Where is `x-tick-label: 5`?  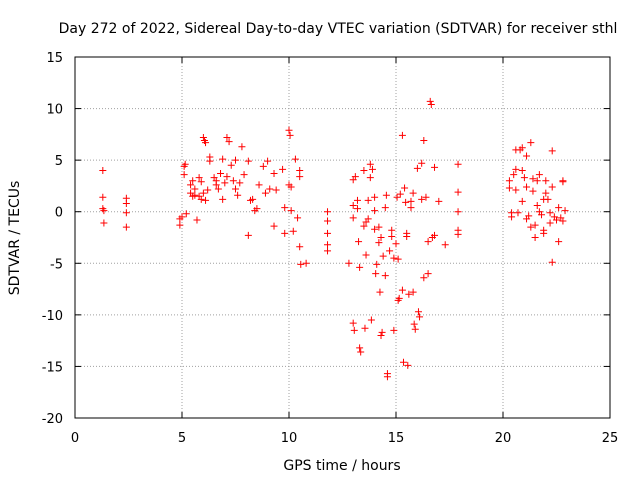
x-tick-label: 5 is located at coordinates (182, 438).